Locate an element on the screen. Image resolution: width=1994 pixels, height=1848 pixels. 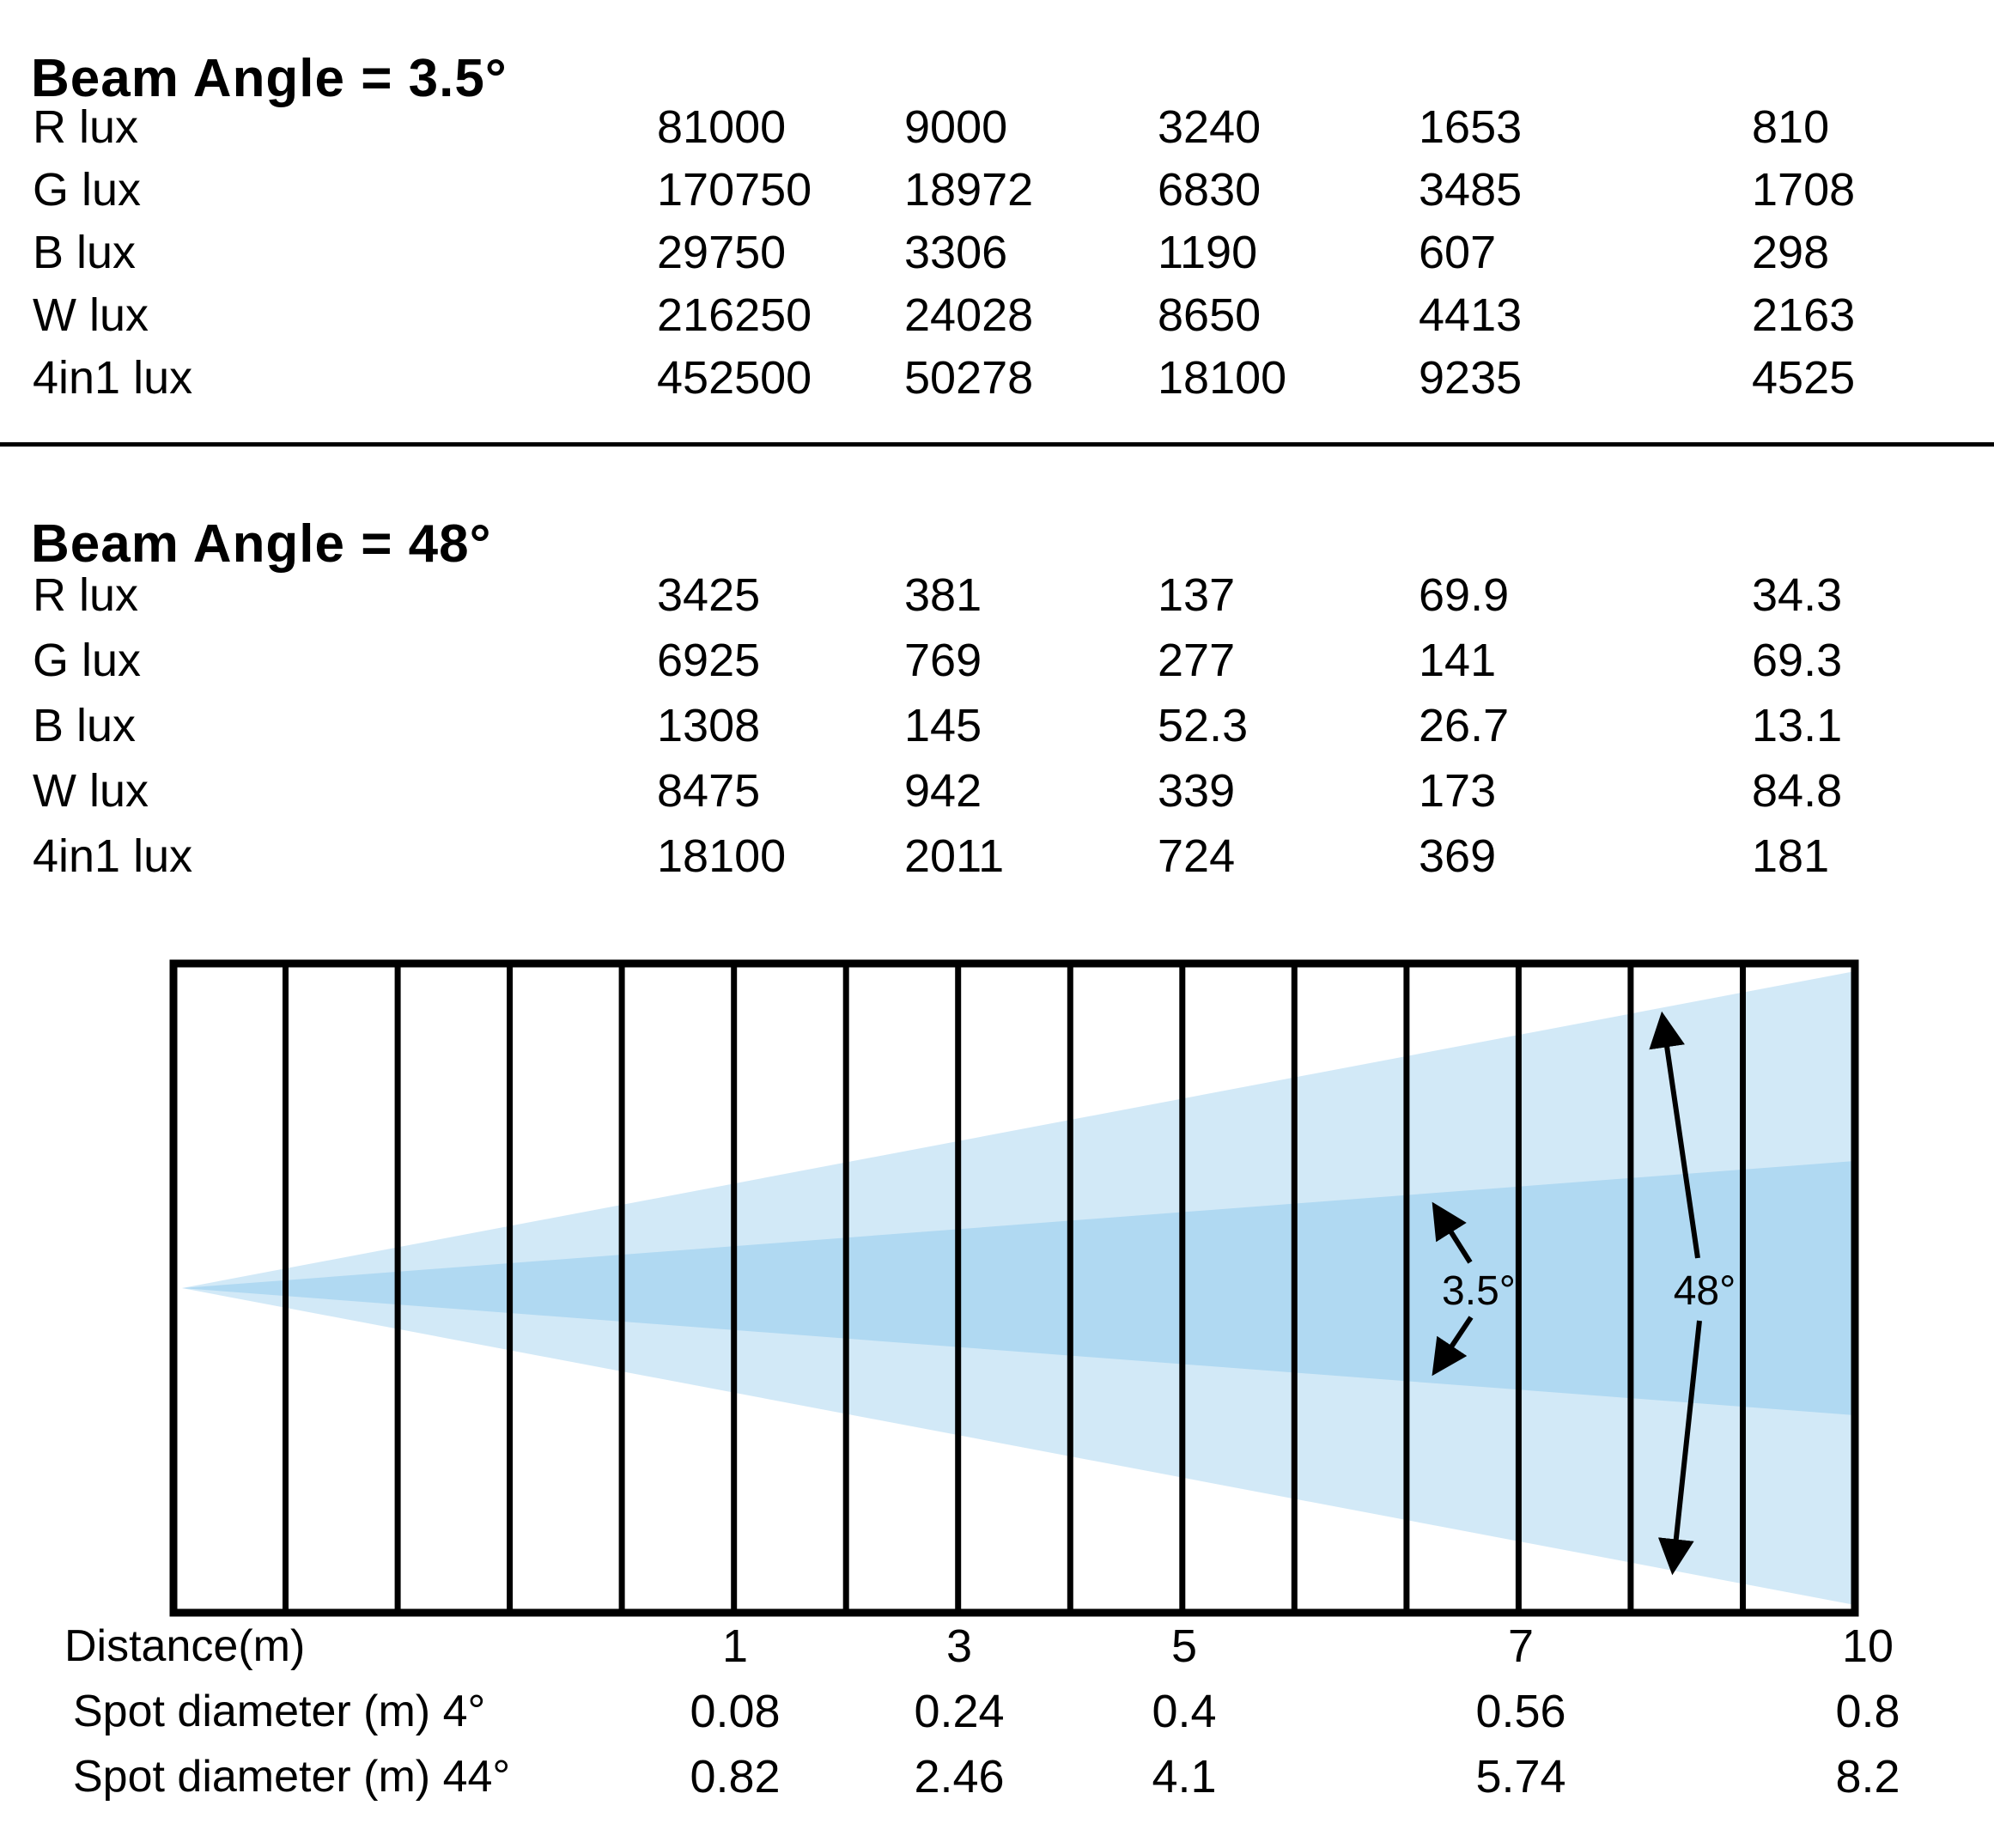
table-row: R lux 81000 9000 3240 1653 810 is located at coordinates (997, 127).